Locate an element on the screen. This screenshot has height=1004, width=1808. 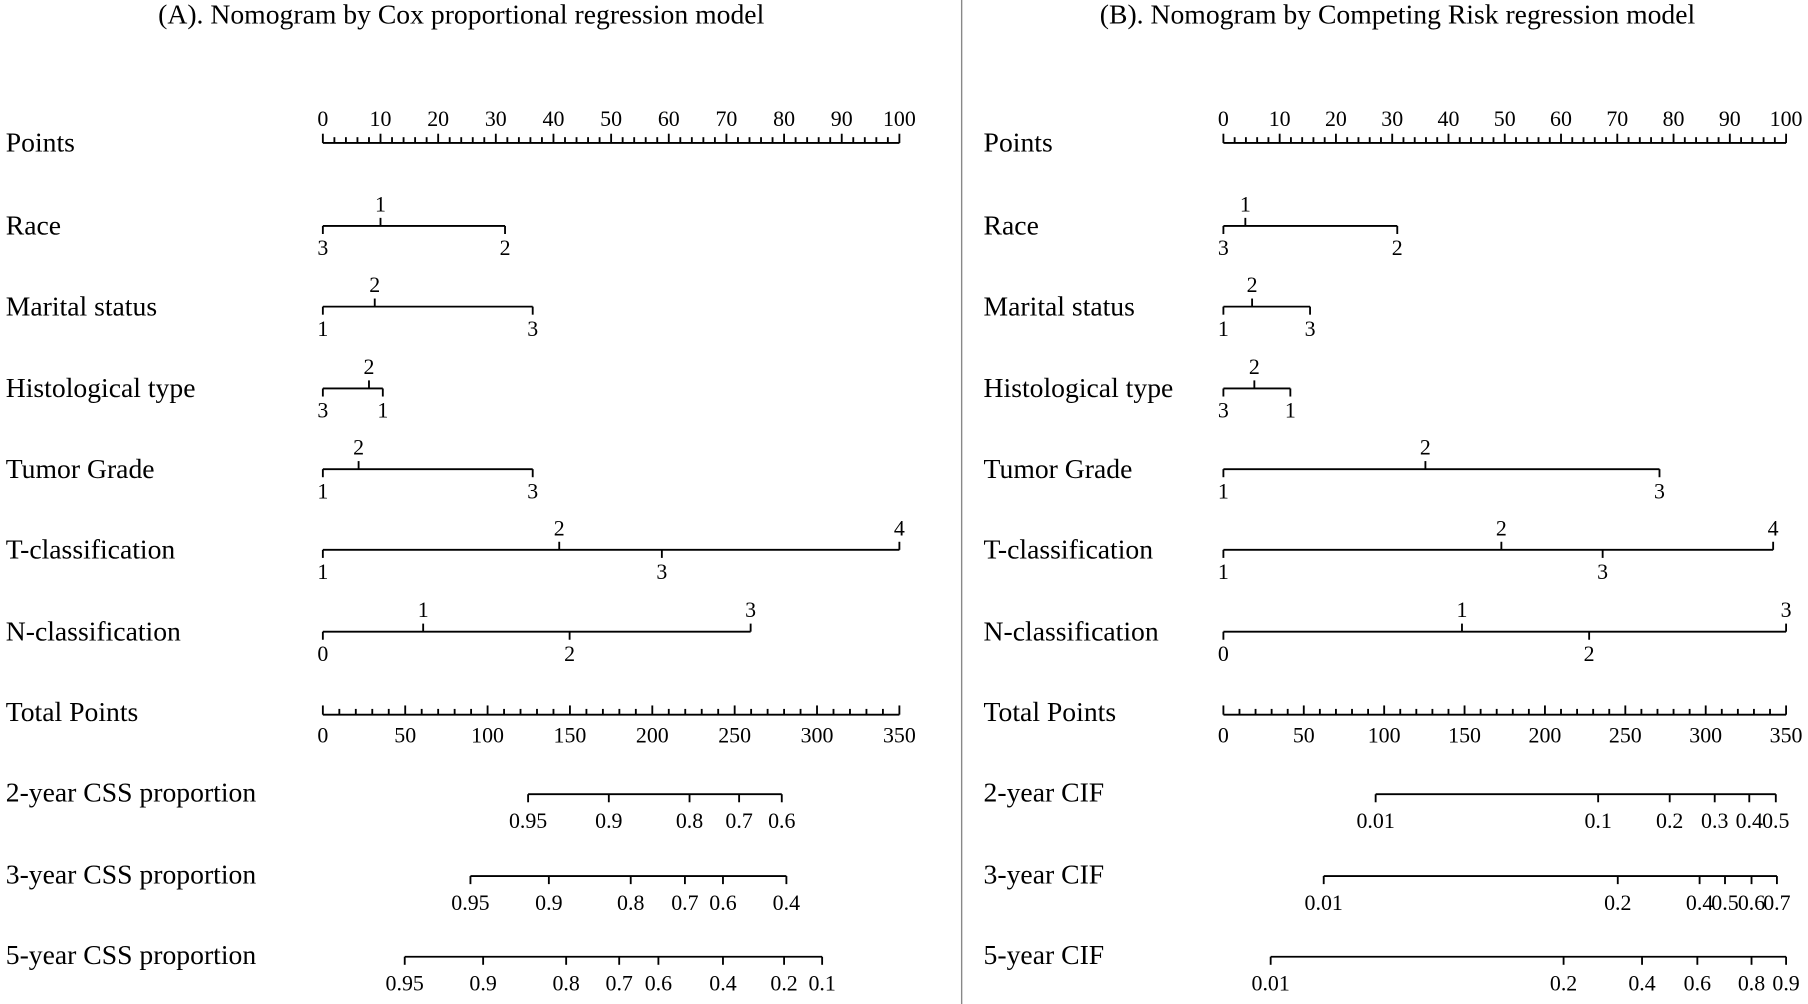
tick-label: 70 is located at coordinates (1617, 118).